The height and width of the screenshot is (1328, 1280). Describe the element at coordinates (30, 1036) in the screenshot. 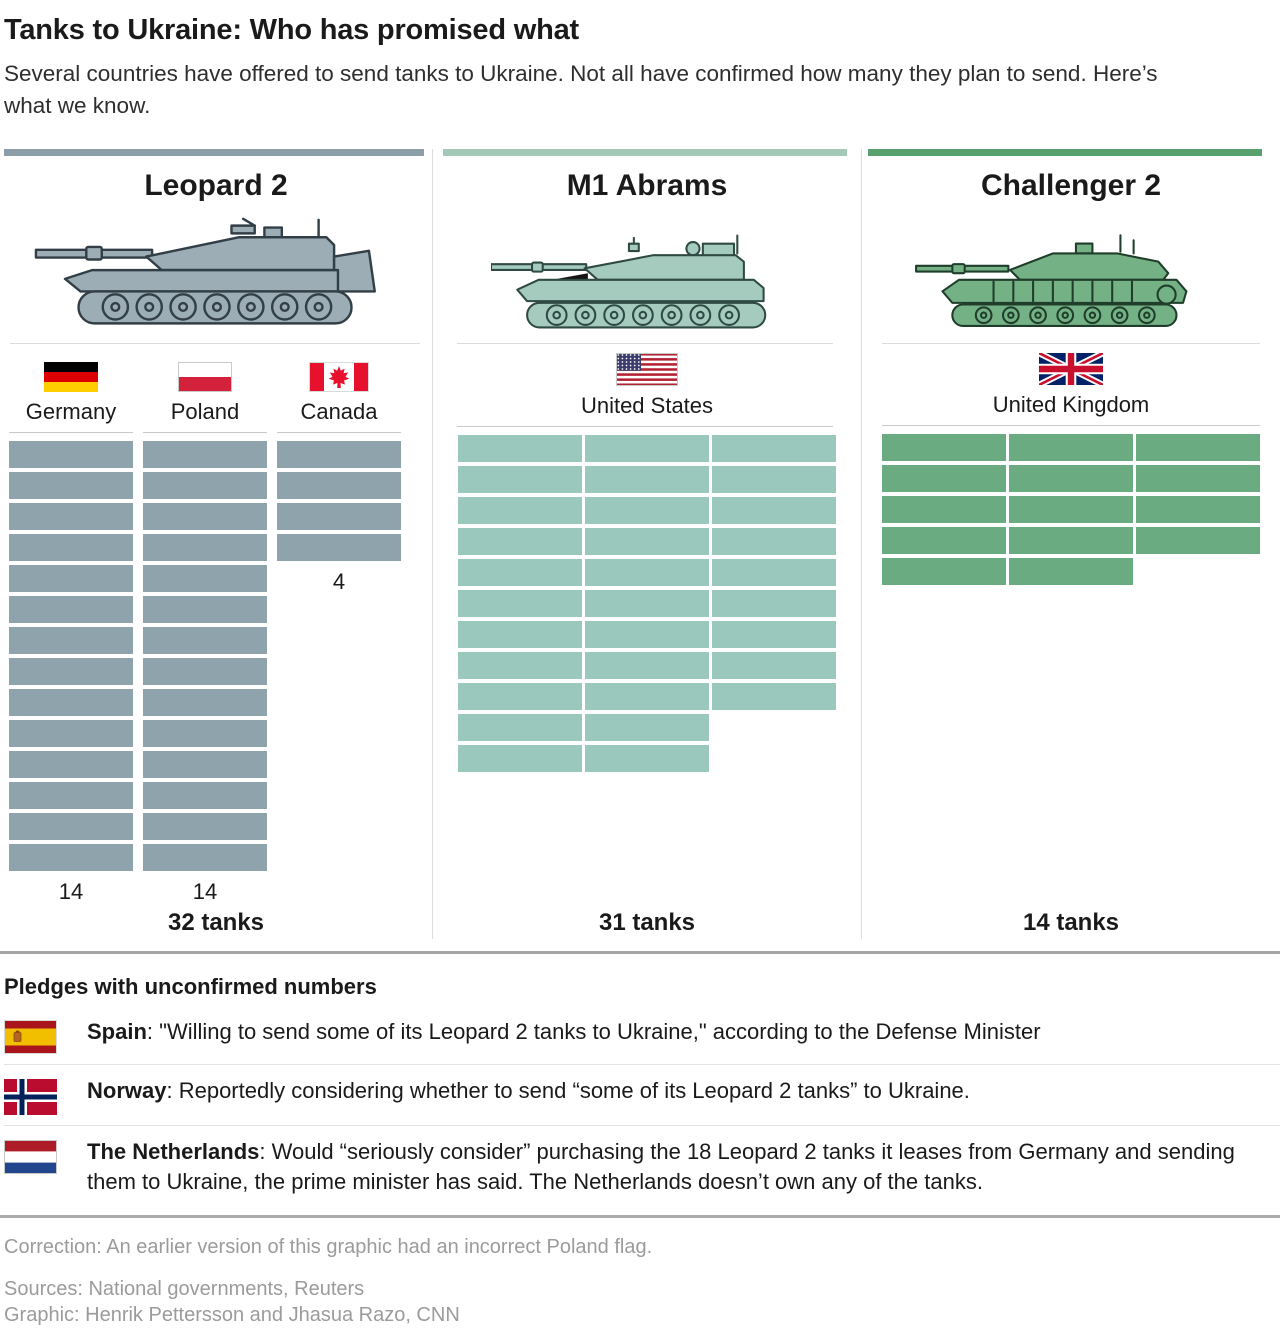

I see `spain-flag-icon` at that location.